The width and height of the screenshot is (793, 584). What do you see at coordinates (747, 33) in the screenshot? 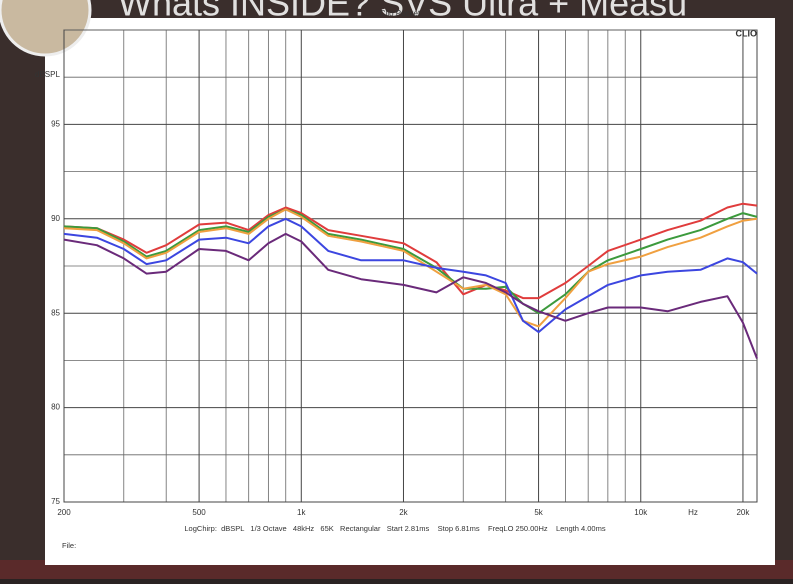
I see `brand: CLIO` at bounding box center [747, 33].